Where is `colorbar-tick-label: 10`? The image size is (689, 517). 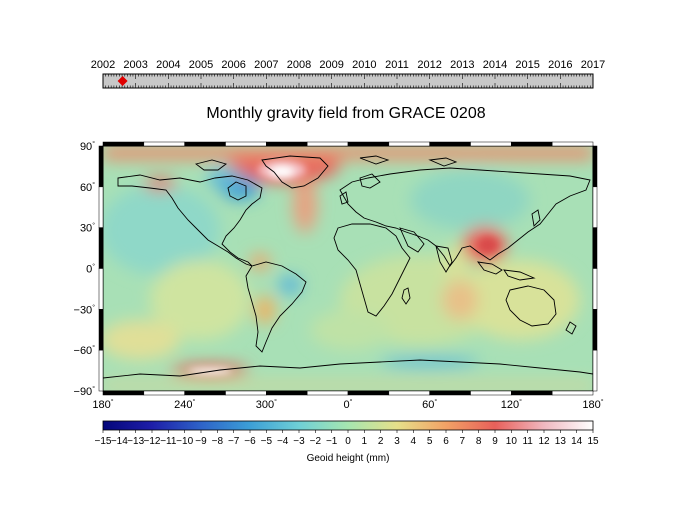 colorbar-tick-label: 10 is located at coordinates (512, 441).